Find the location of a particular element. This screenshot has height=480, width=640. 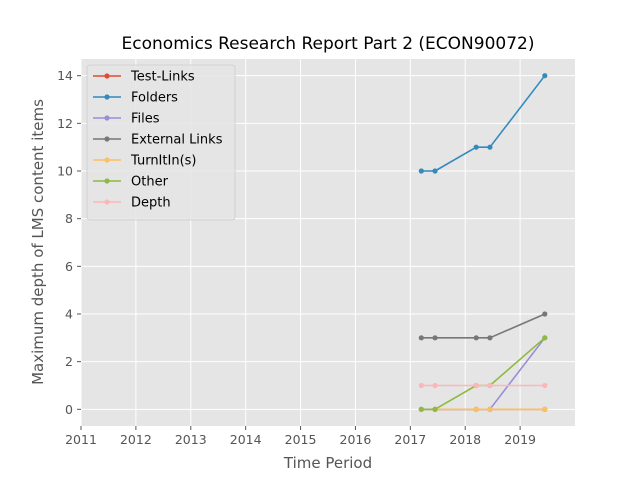

x-axis-ticks: 2011 2012 2013 2014 2015 2016 2017 2018 2019 is located at coordinates (300, 436).